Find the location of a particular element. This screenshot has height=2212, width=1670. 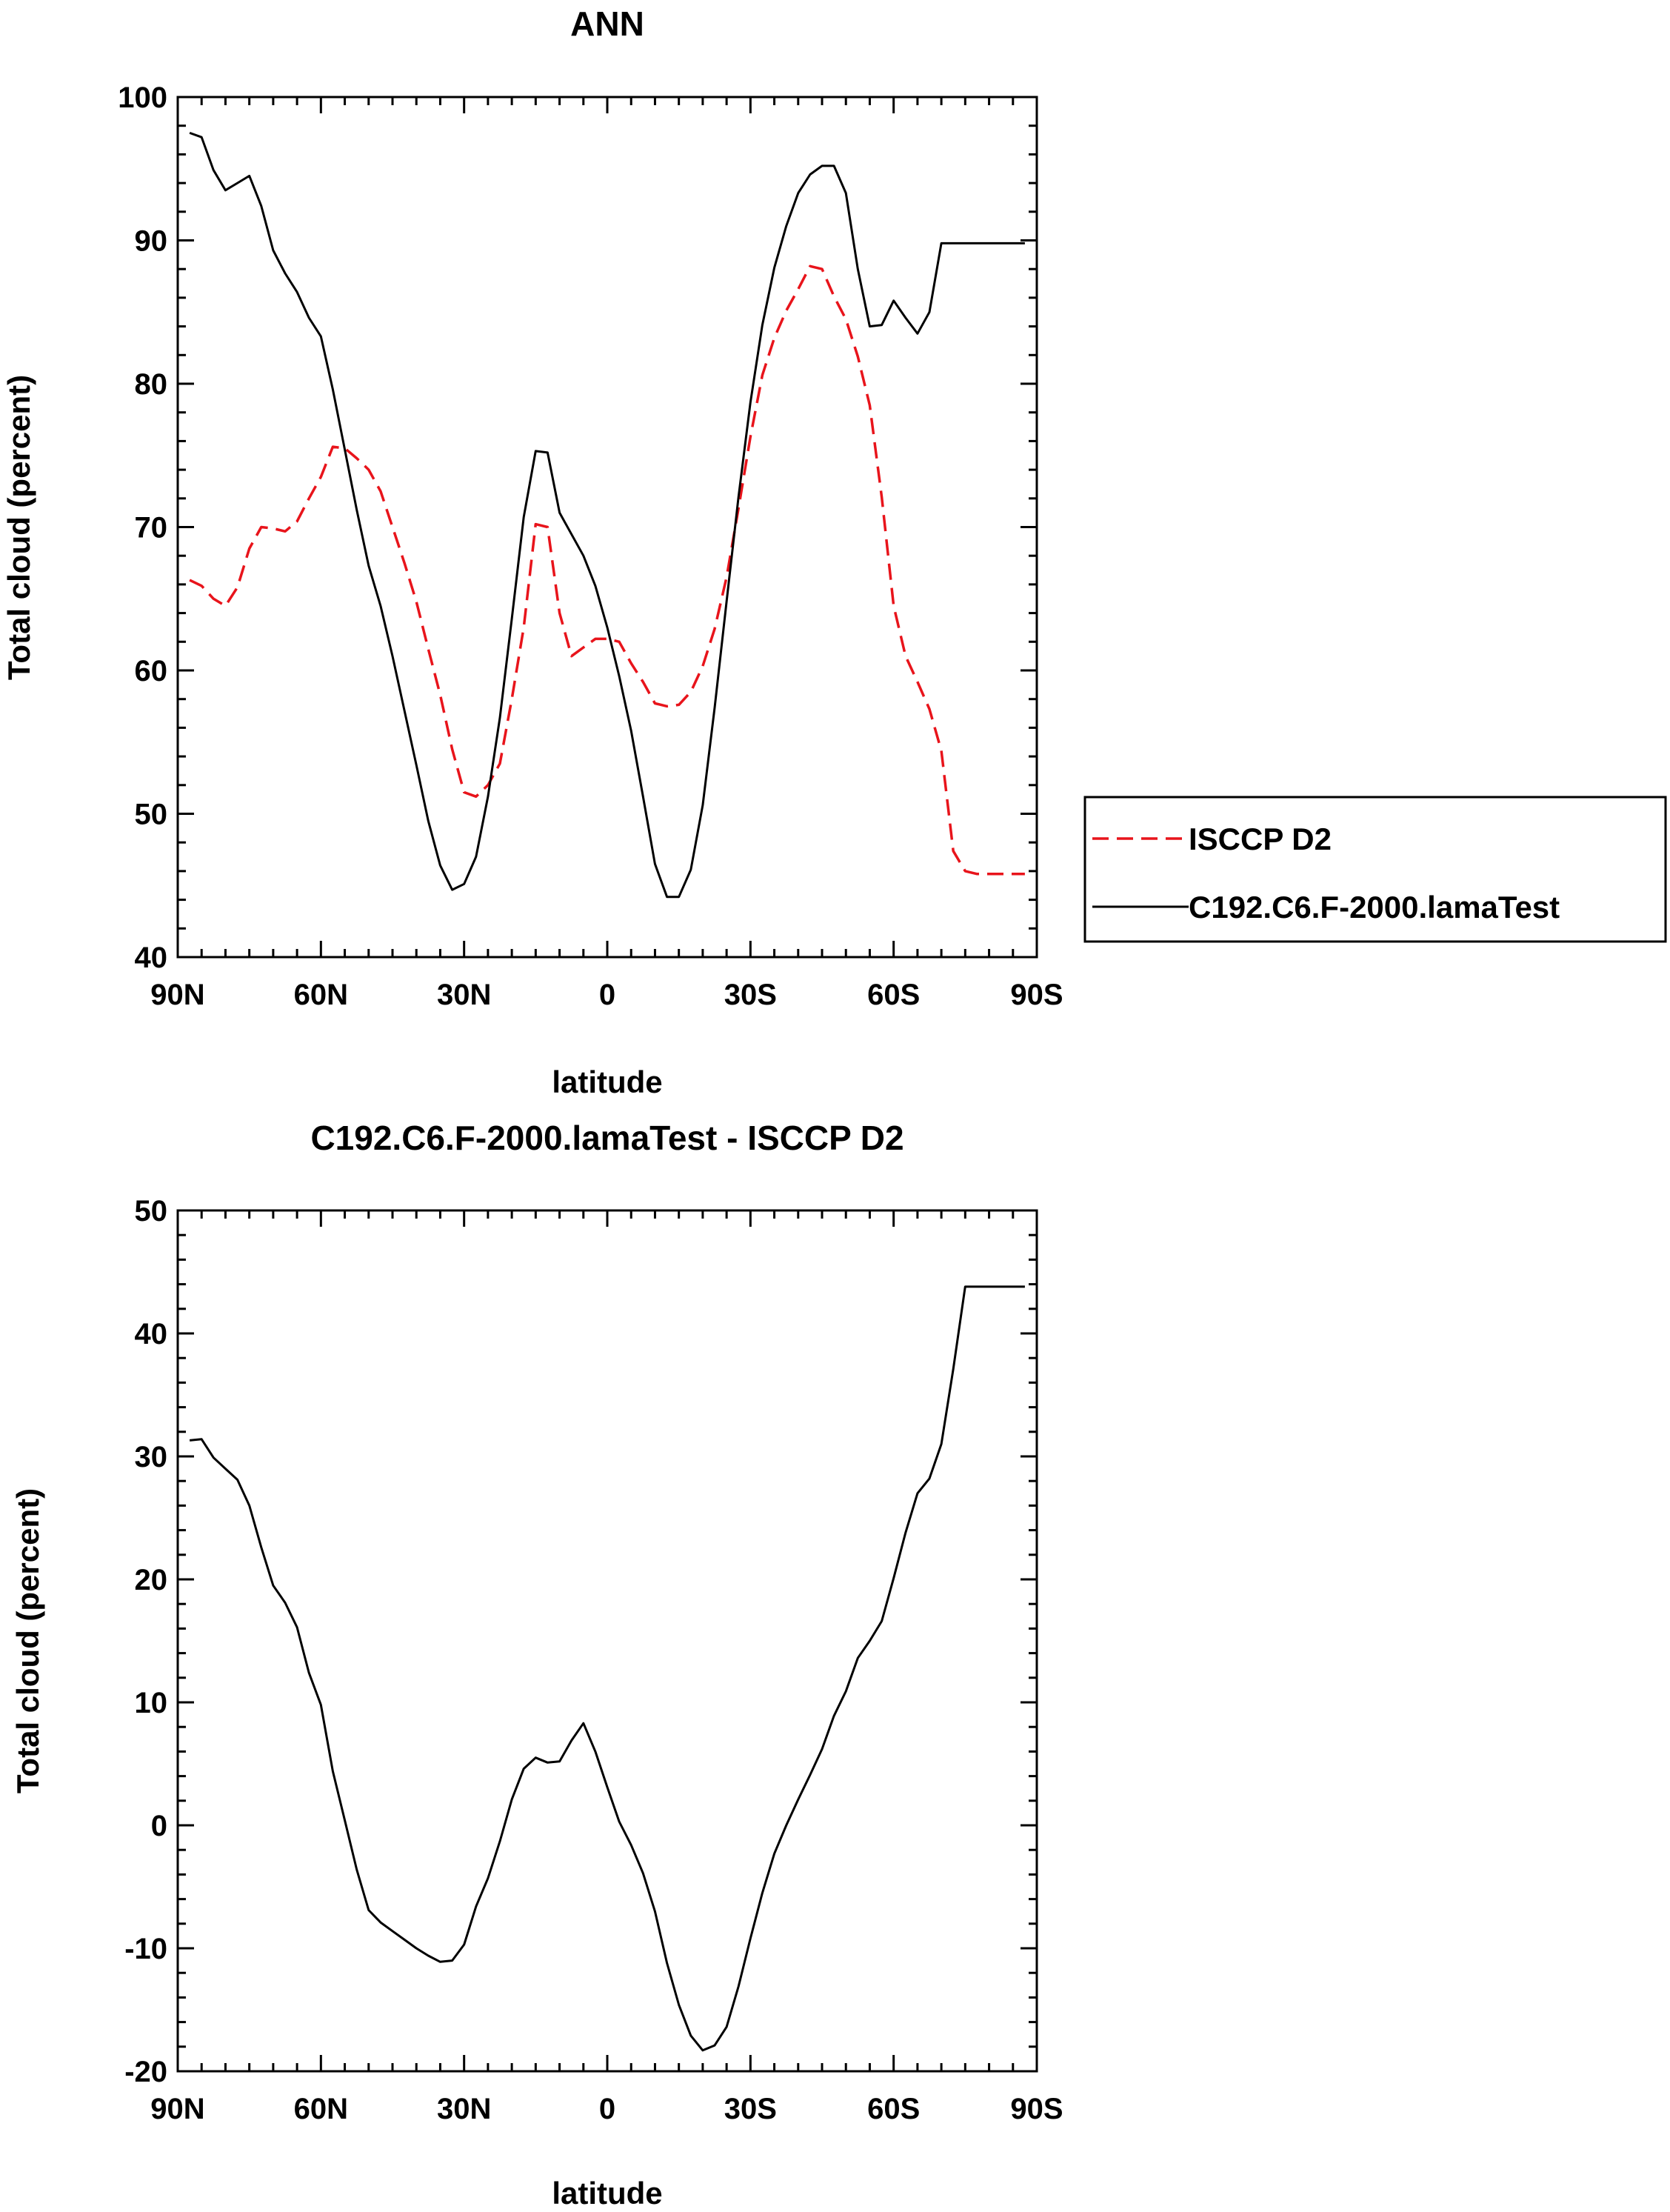

y-tick-labels: 40 50 60 70 80 90 100 is located at coordinates (142, 527).